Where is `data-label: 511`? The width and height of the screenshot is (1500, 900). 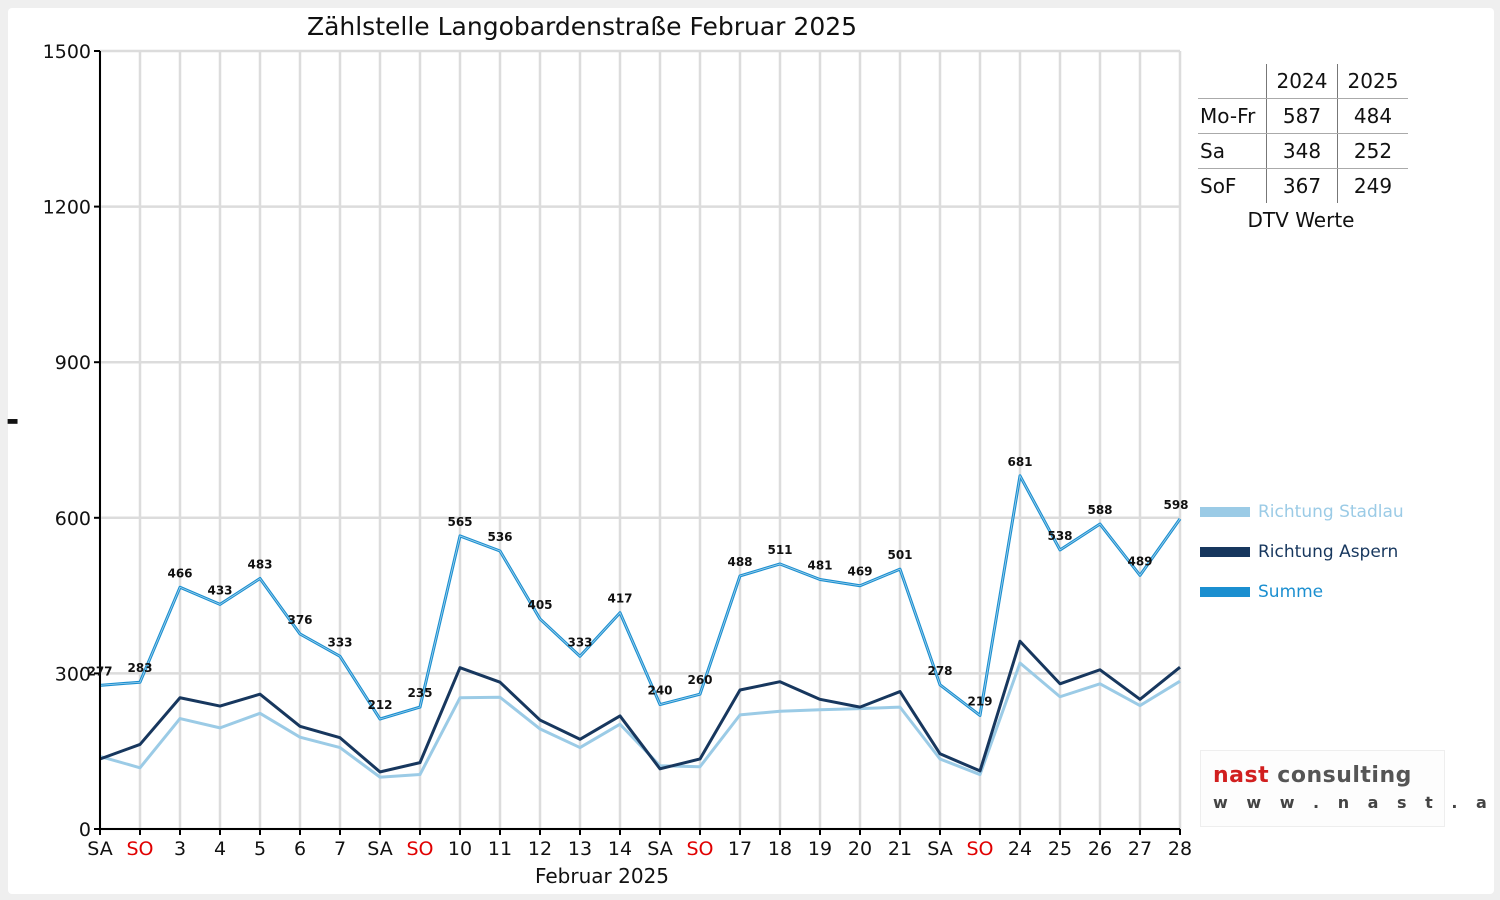 data-label: 511 is located at coordinates (779, 550).